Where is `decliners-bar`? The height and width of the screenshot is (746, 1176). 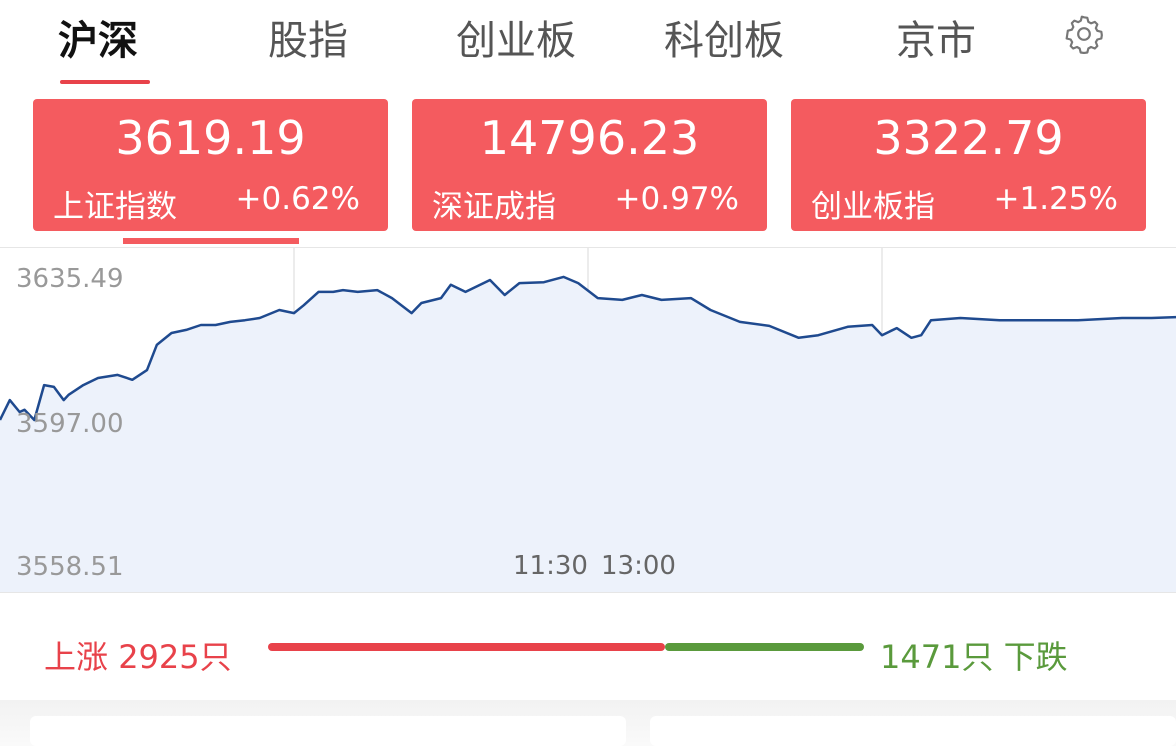 decliners-bar is located at coordinates (764, 647).